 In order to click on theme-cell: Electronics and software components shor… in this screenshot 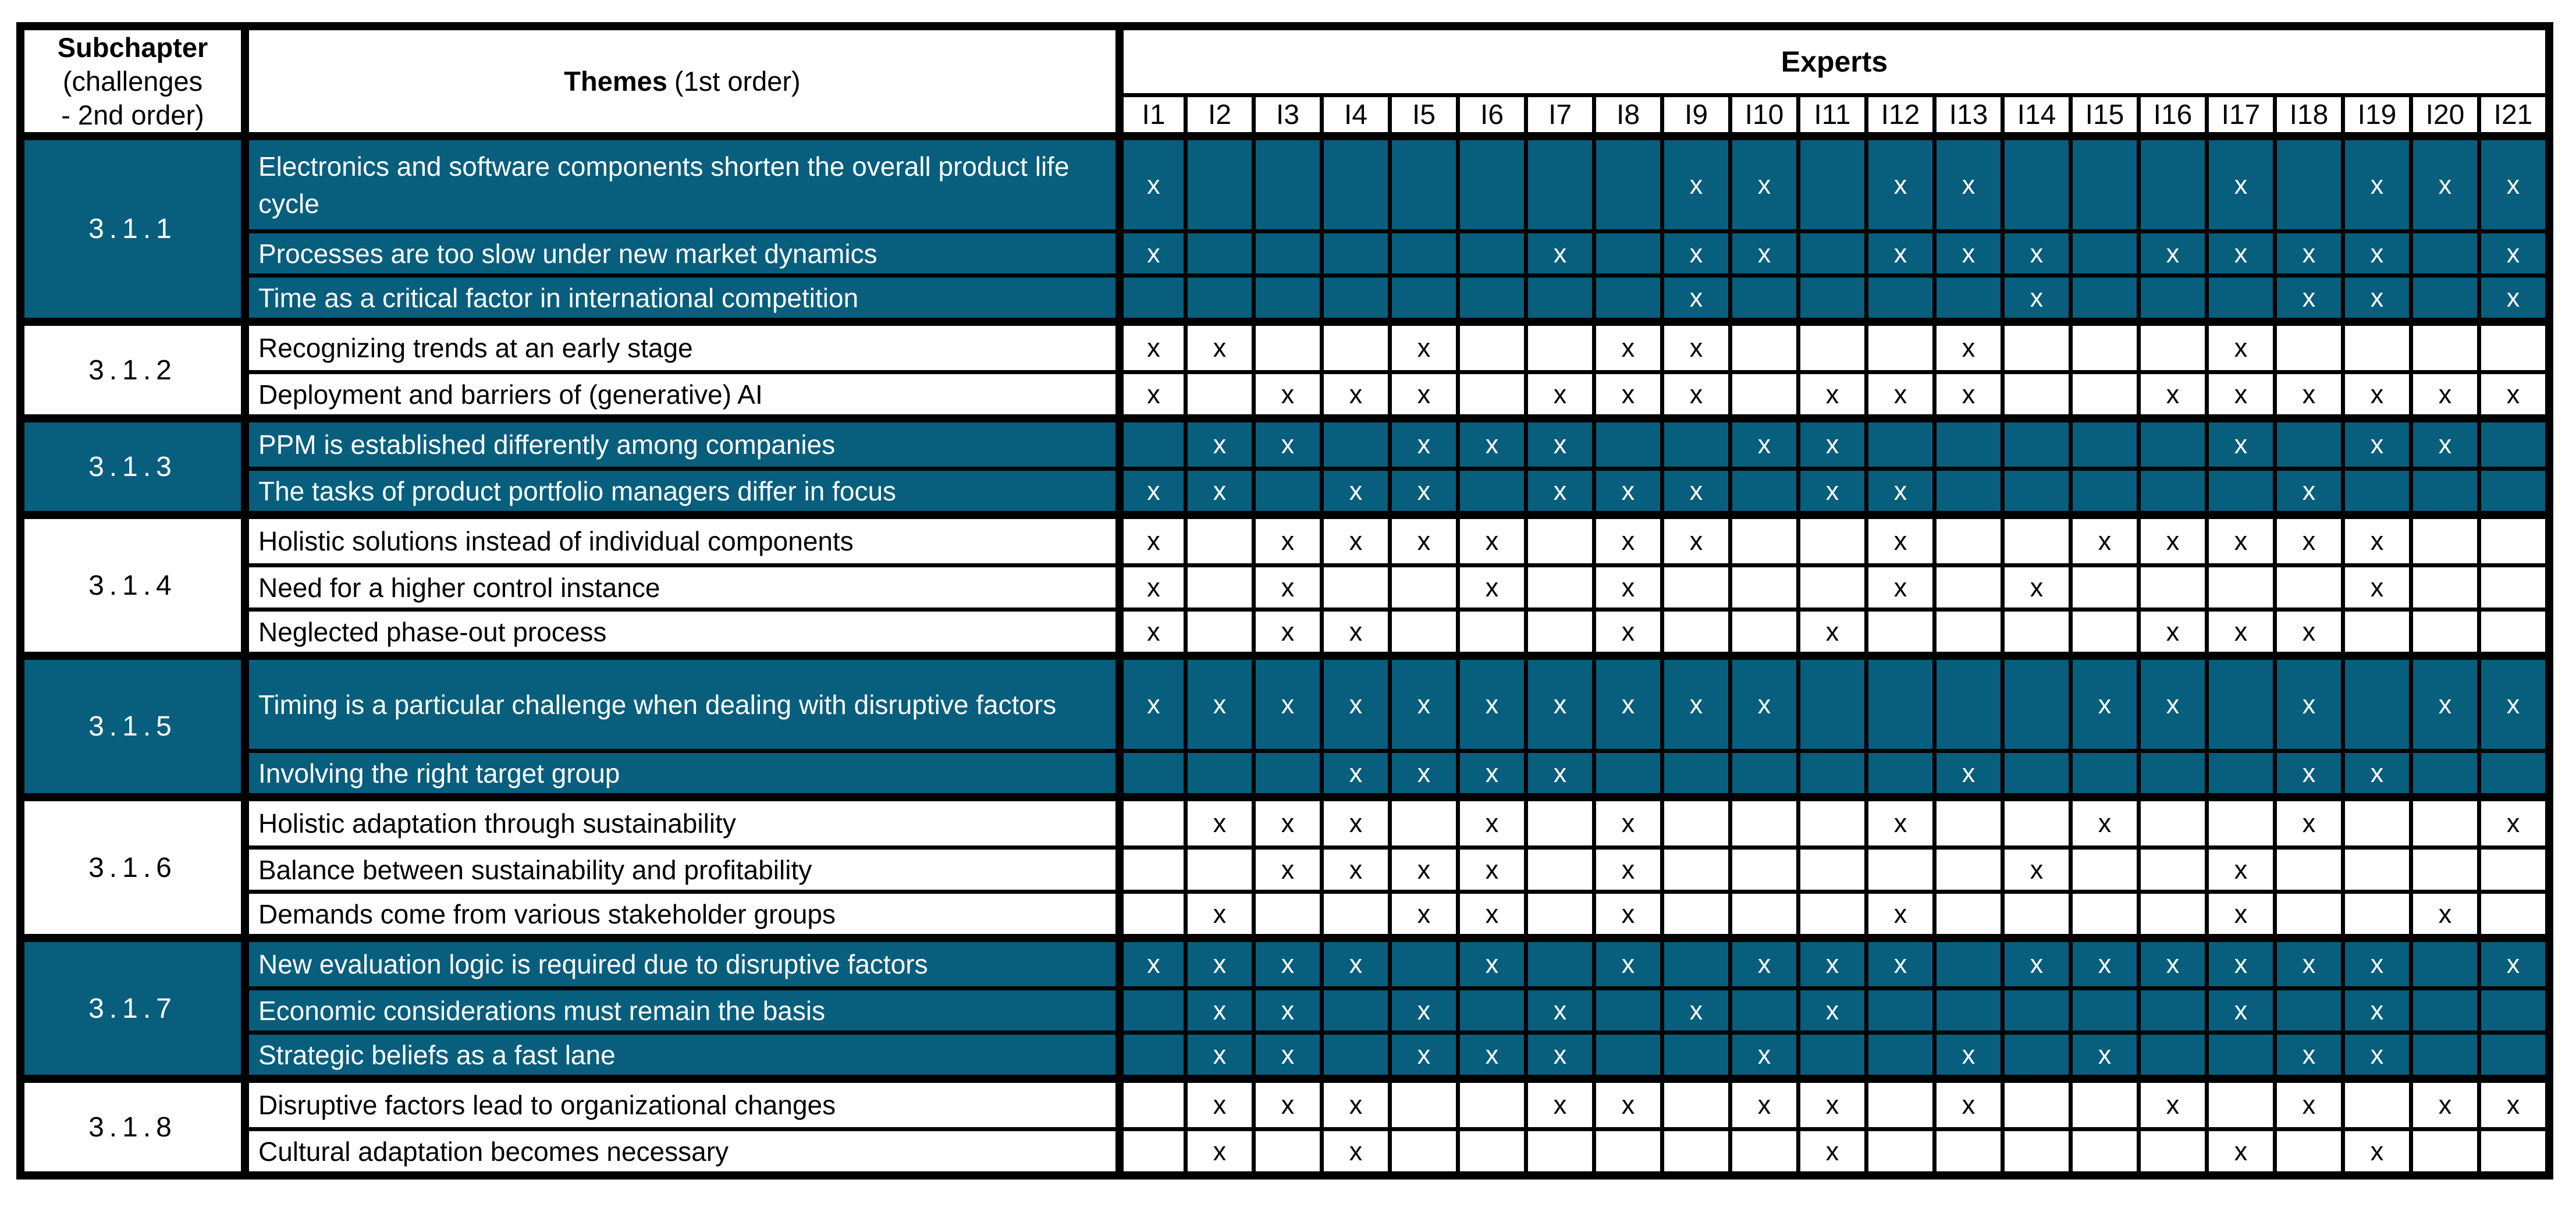, I will do `click(678, 184)`.